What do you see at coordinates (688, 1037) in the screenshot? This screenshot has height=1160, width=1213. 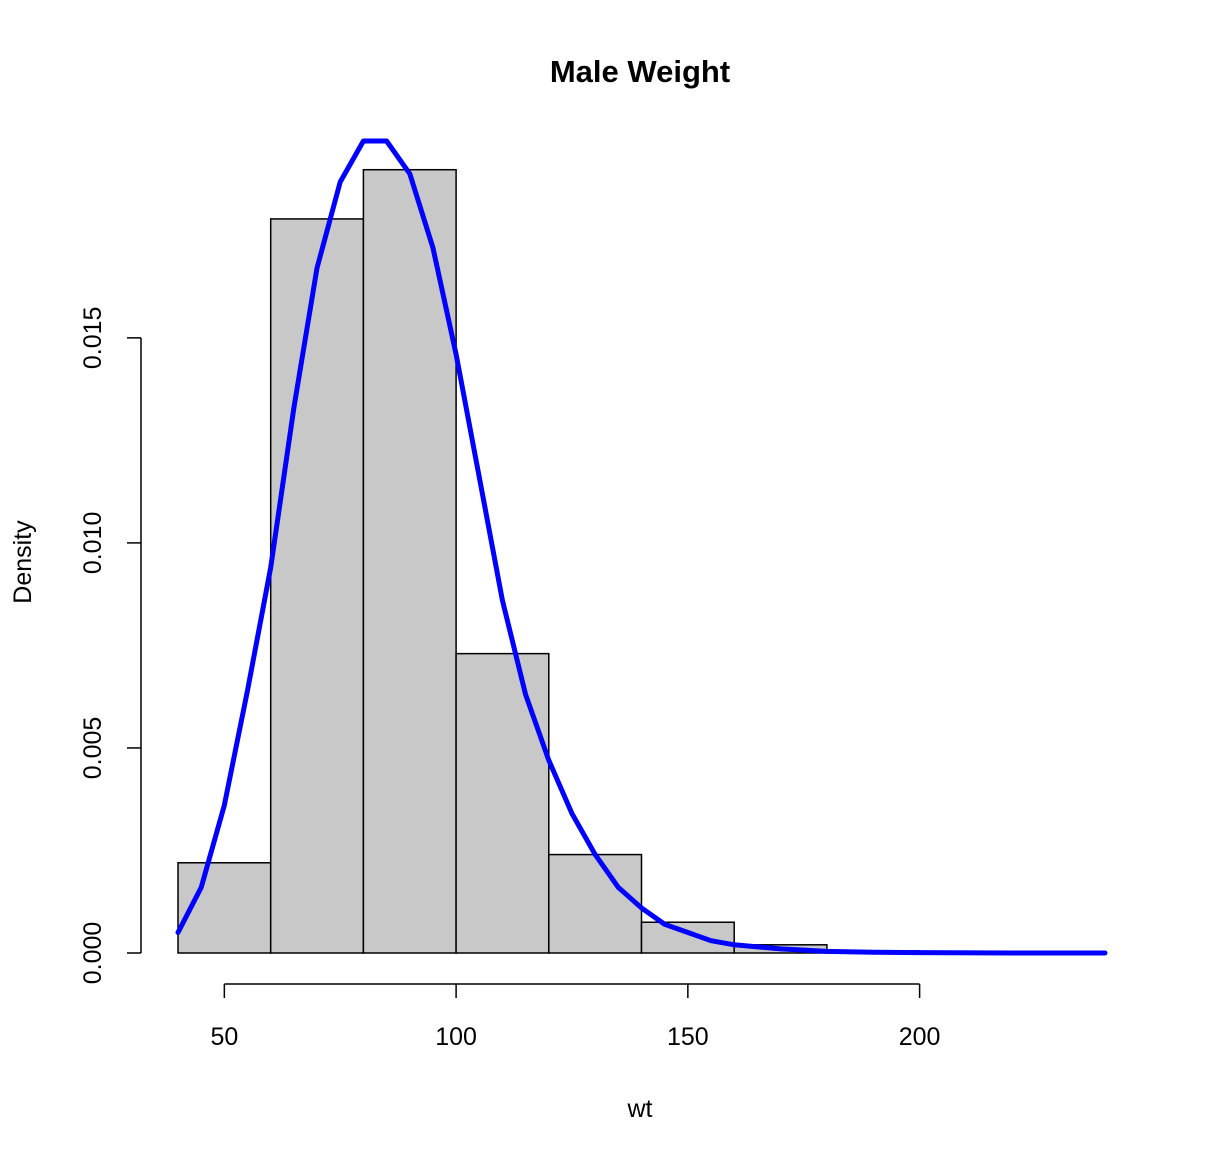 I see `x-tick-label: 150` at bounding box center [688, 1037].